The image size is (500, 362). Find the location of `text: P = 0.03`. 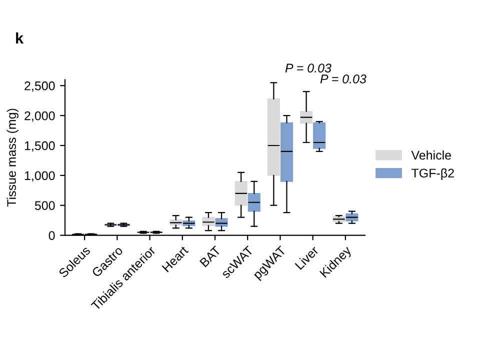

text: P = 0.03 is located at coordinates (308, 68).